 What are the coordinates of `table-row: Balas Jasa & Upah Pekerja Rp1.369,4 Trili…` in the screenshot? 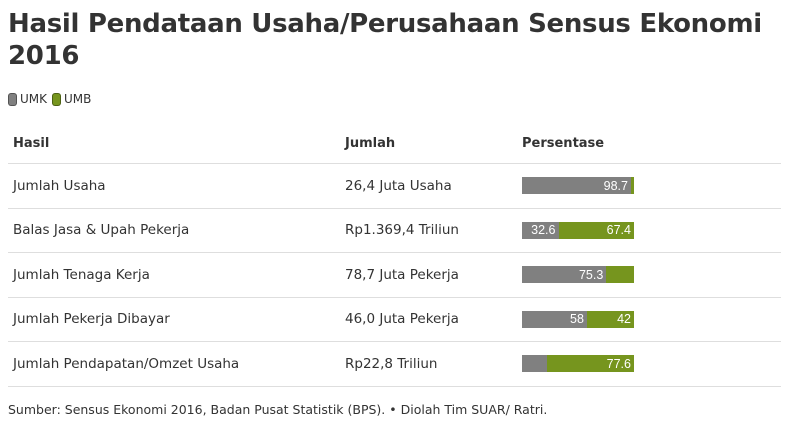 It's located at (394, 231).